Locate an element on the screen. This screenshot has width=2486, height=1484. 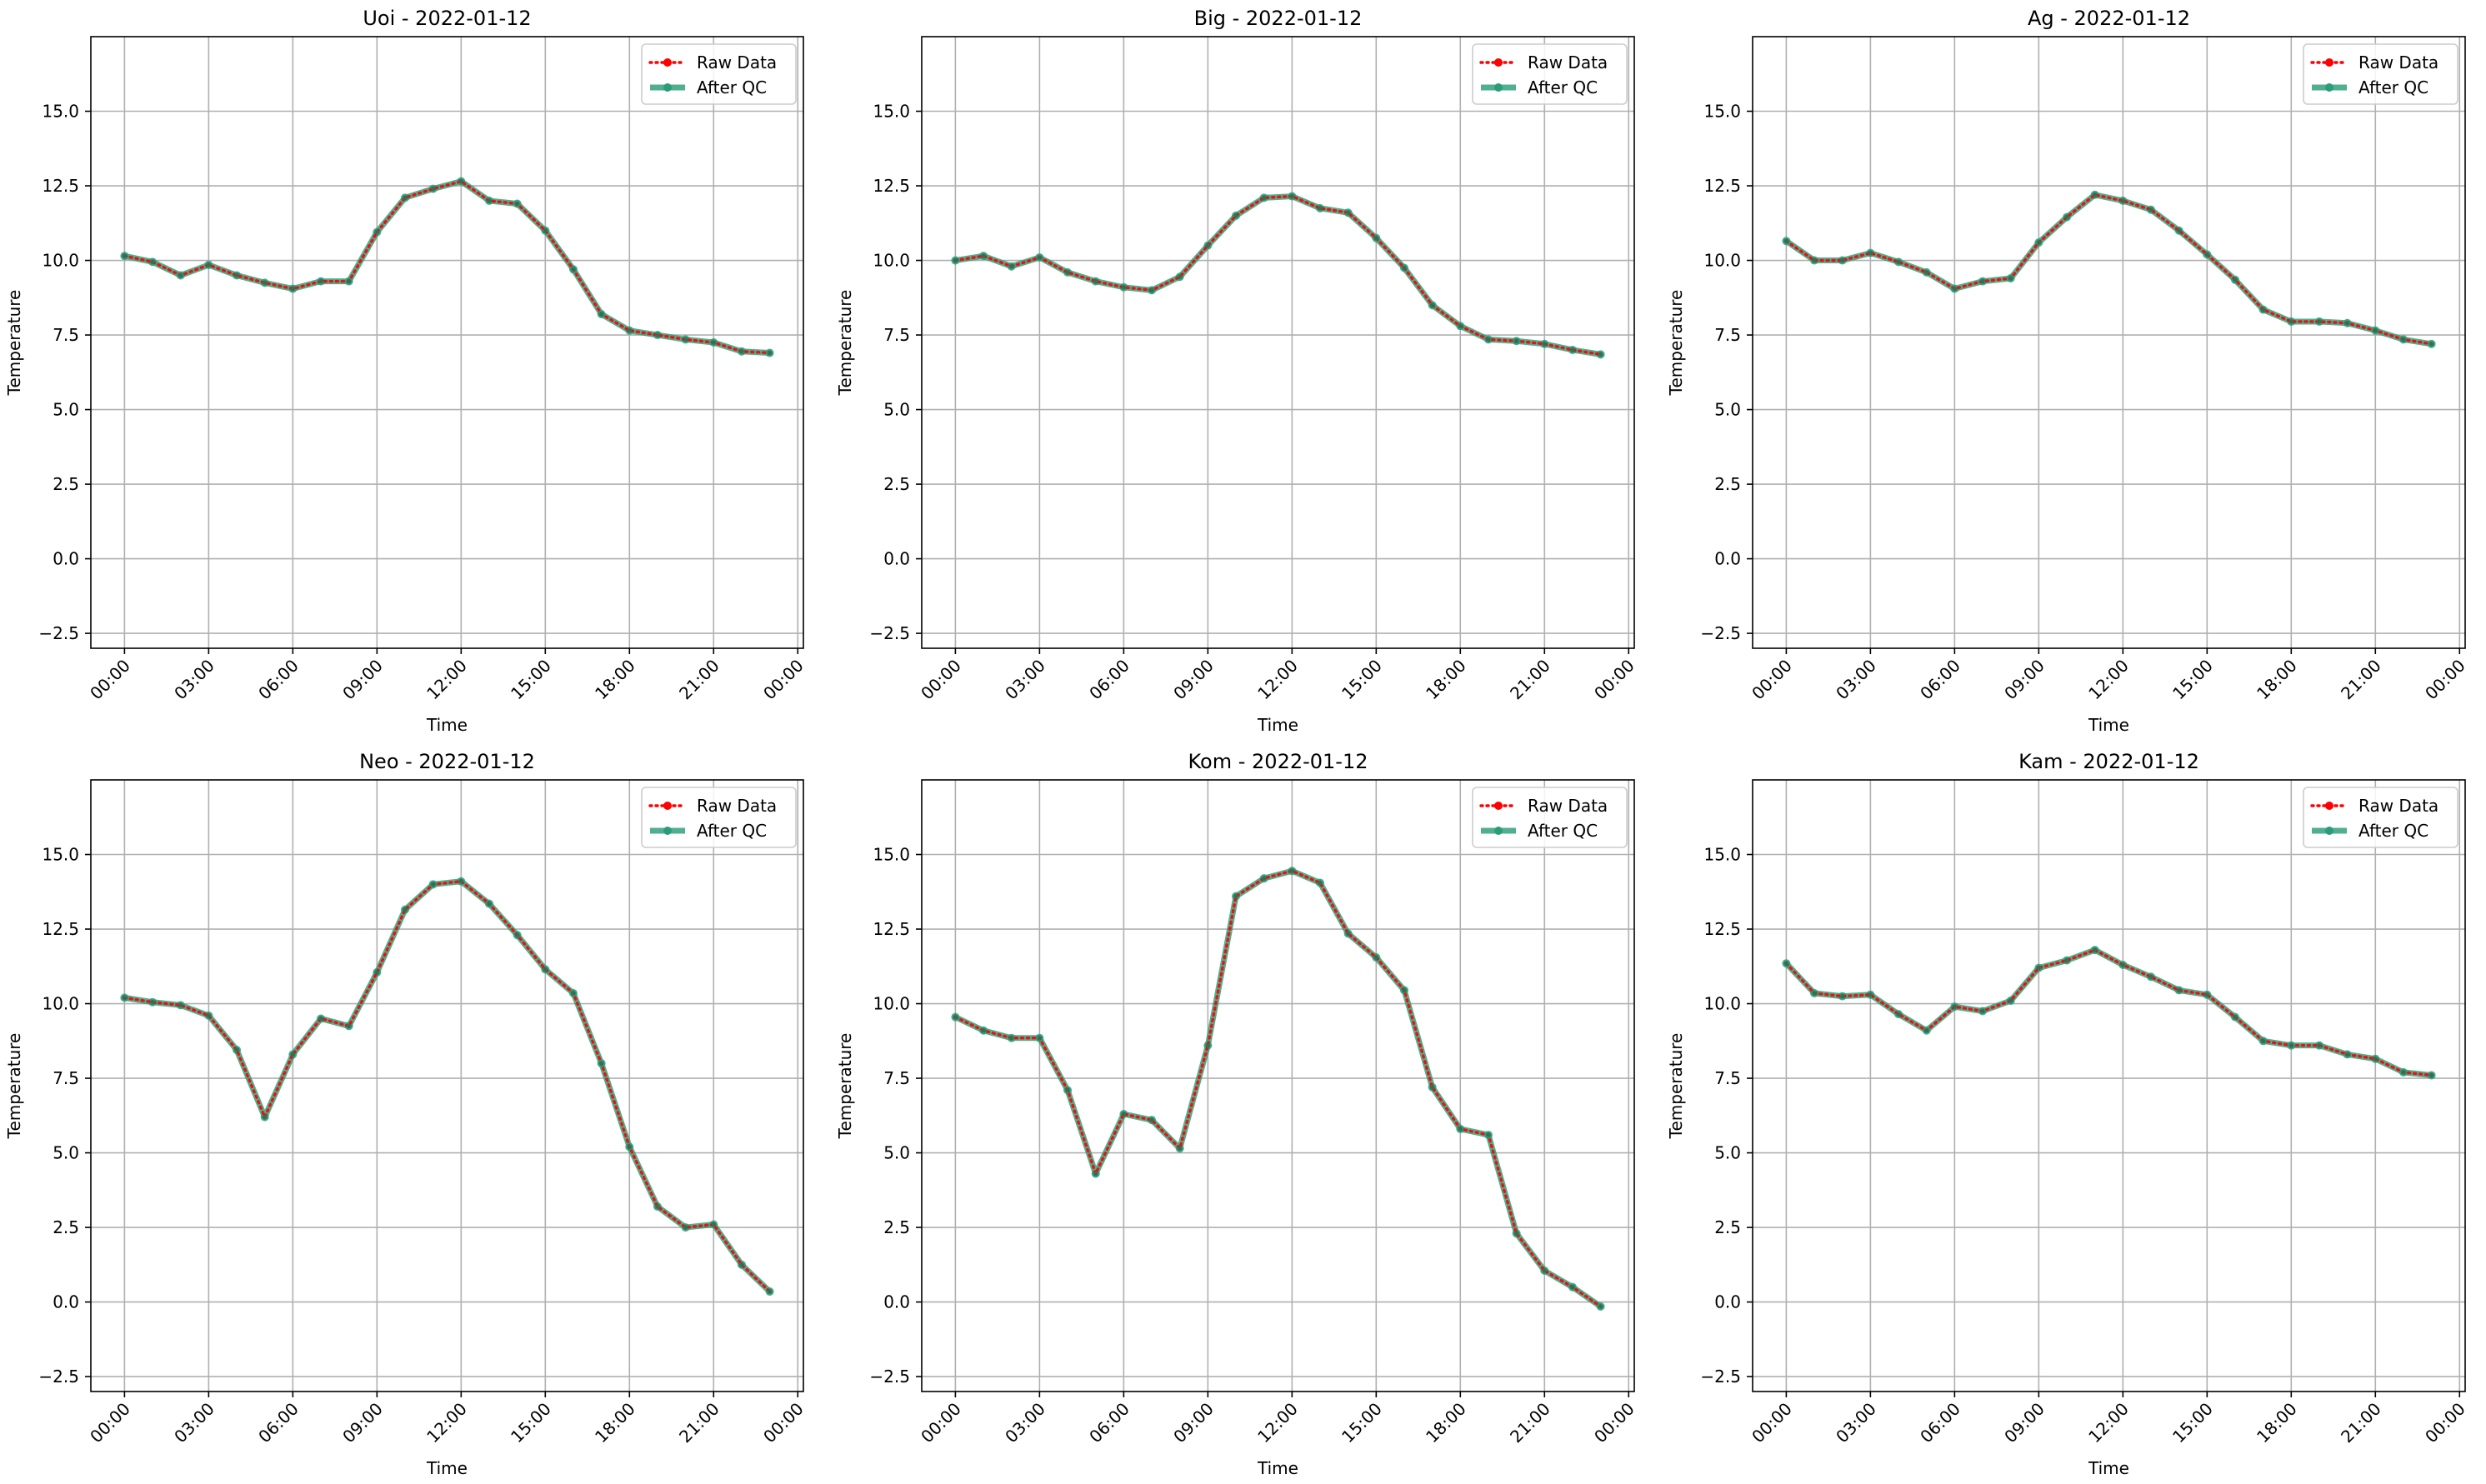
legend-label-after-qc: After QC is located at coordinates (1563, 87).